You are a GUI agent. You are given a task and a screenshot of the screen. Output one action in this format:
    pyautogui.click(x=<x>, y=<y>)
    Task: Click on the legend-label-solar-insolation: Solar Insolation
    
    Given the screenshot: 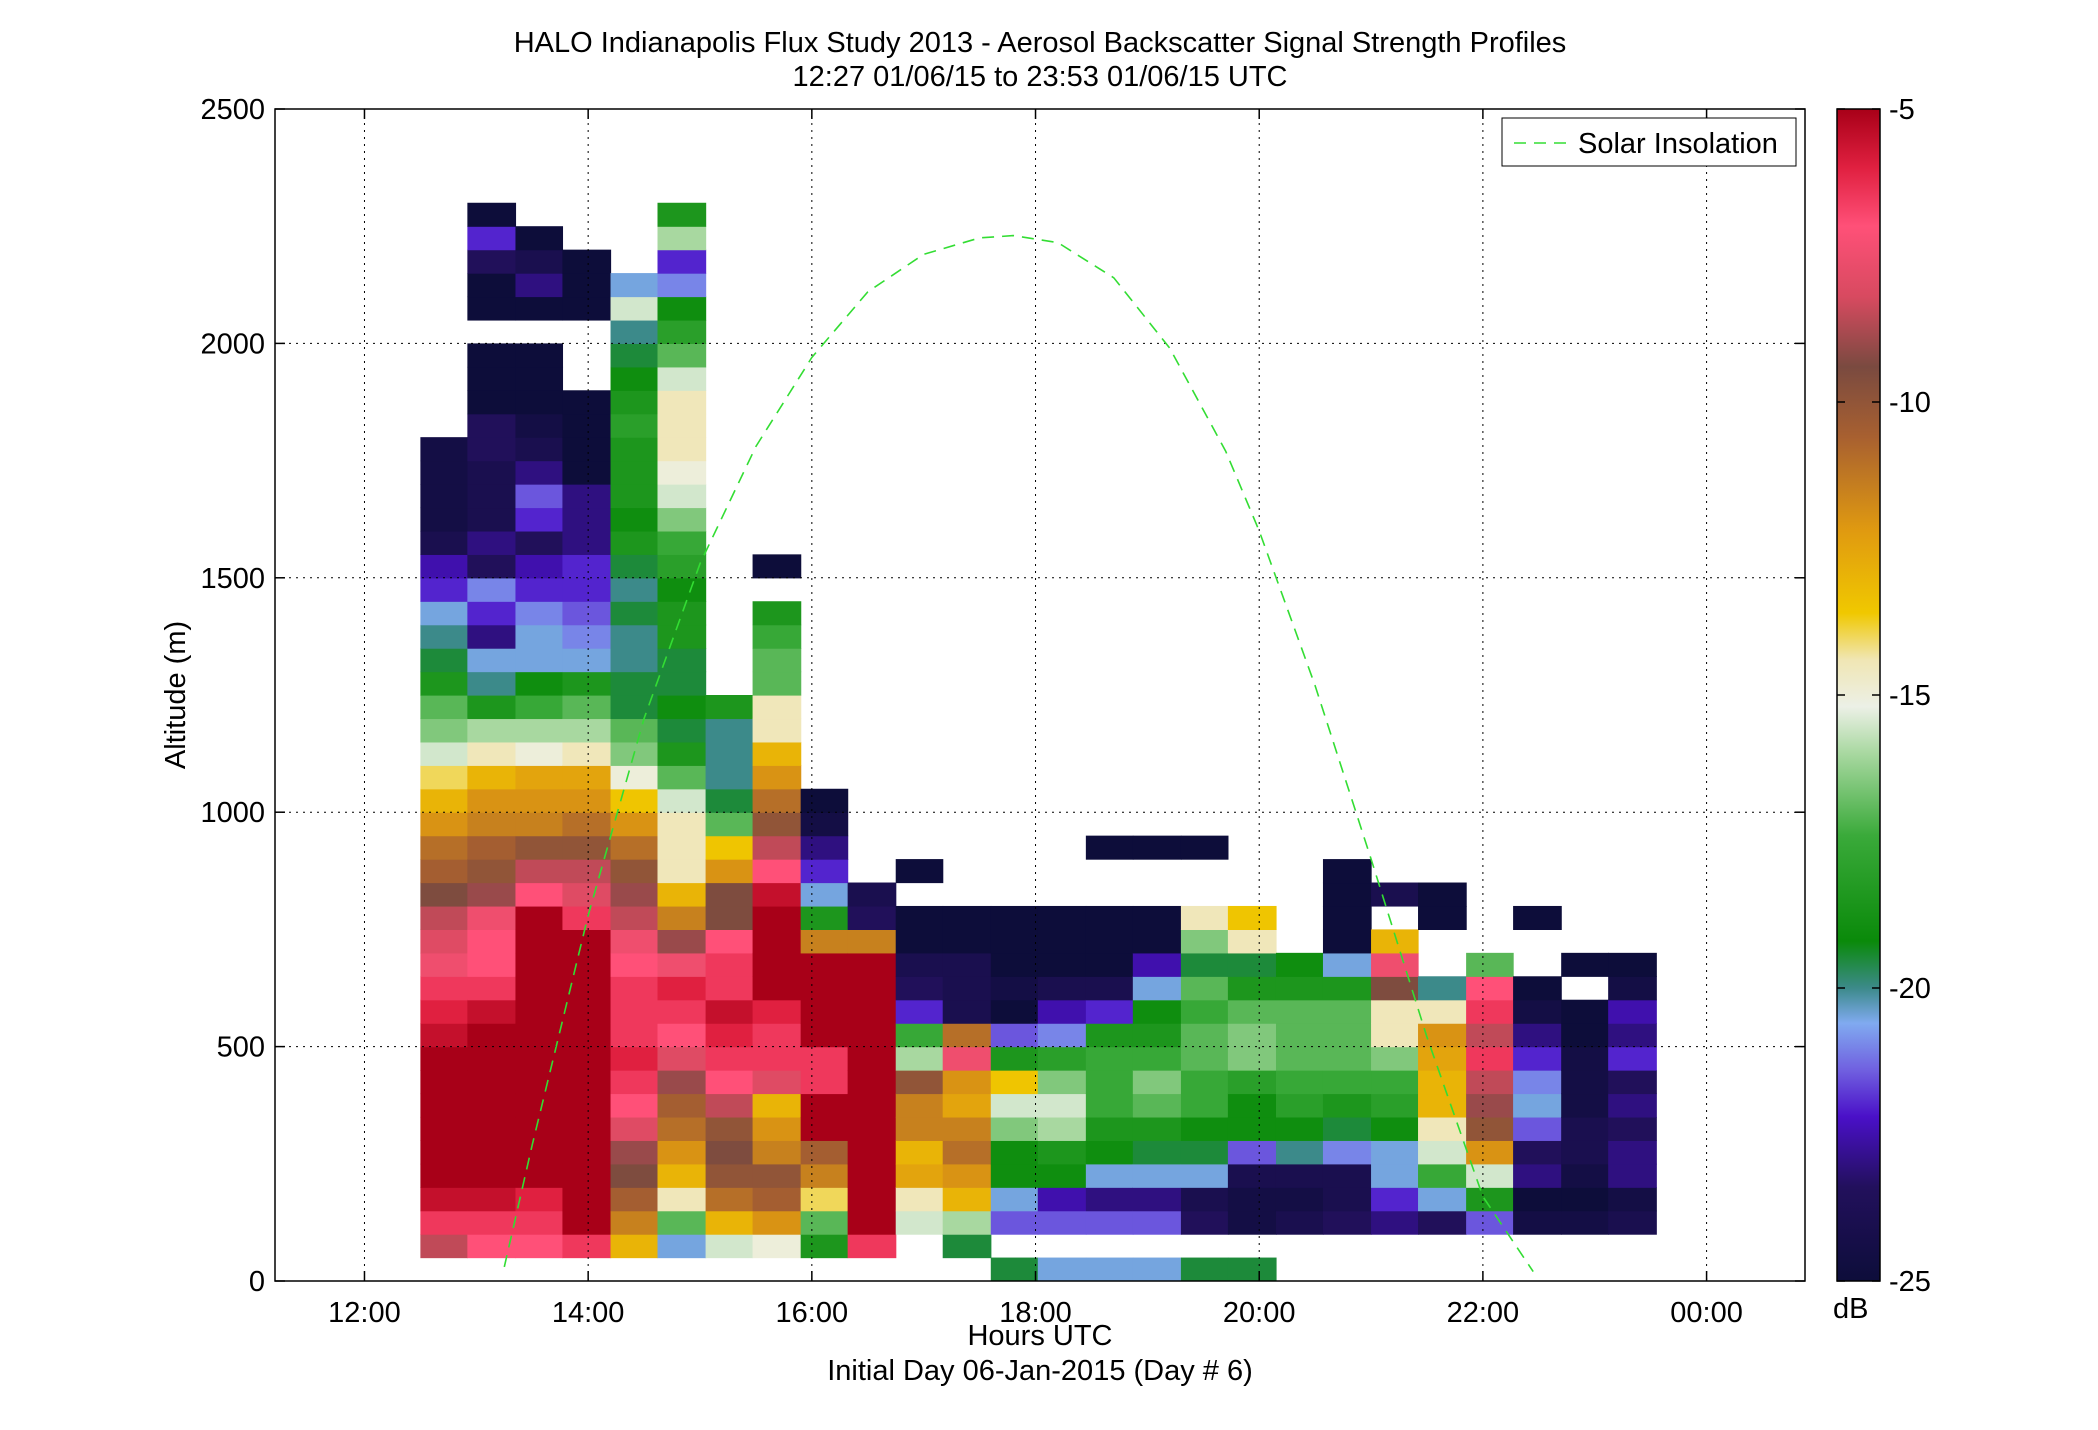 What is the action you would take?
    pyautogui.click(x=1678, y=144)
    